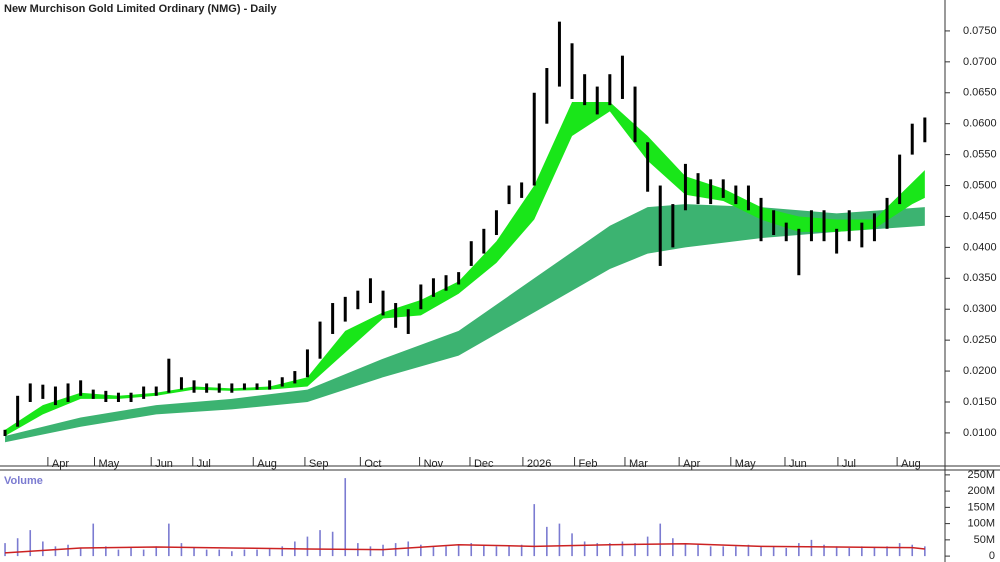 The width and height of the screenshot is (1000, 562). I want to click on y-tick-label: 0.0750, so click(980, 31).